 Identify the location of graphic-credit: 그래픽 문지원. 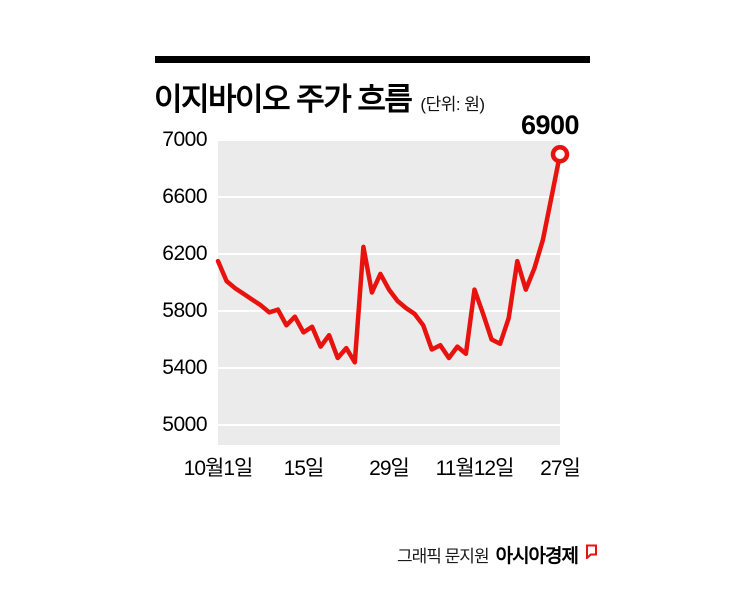
(443, 556).